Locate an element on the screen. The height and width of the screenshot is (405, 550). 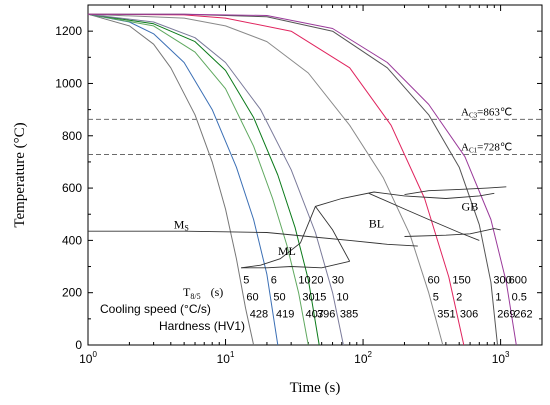
reference-label: AC1=728℃ is located at coordinates (486, 148).